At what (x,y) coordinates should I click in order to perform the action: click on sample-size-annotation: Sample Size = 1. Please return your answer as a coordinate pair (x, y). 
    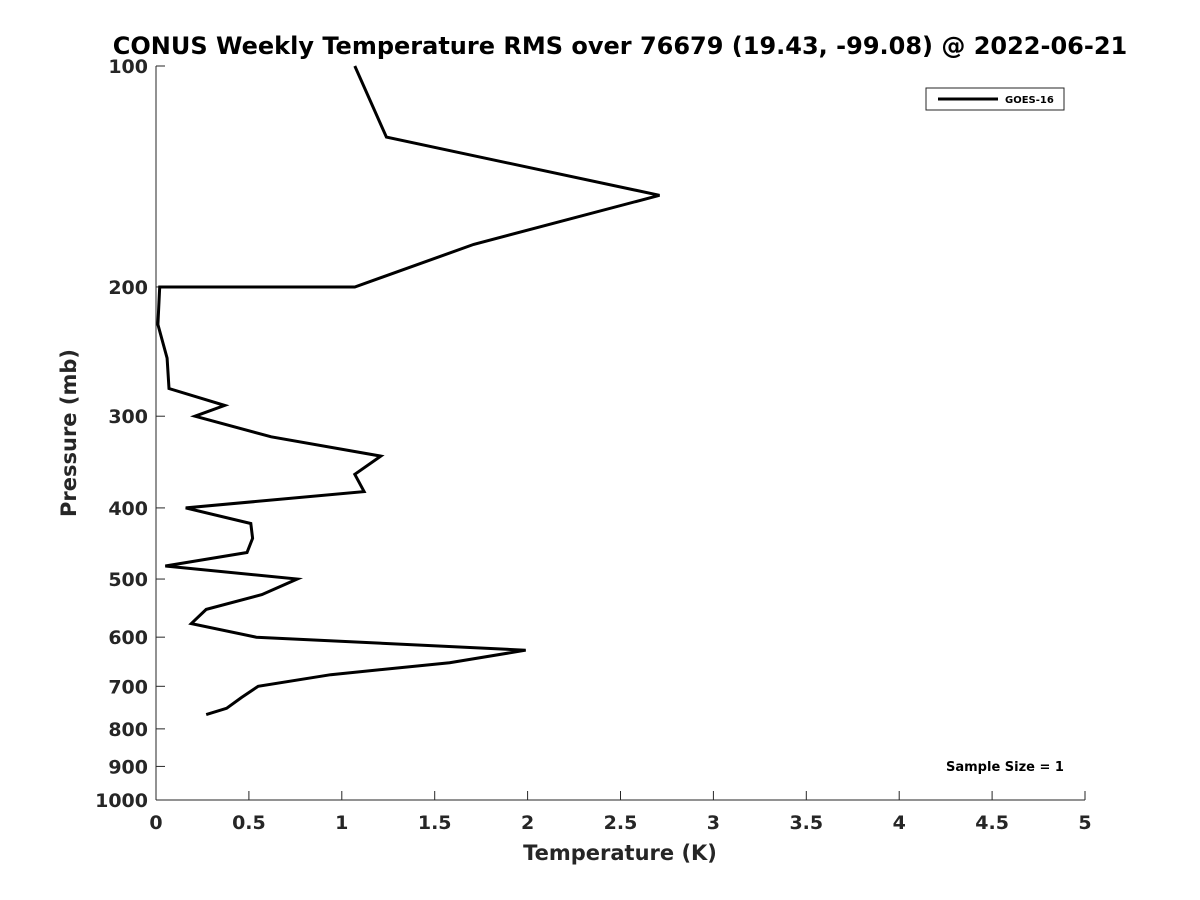
    Looking at the image, I should click on (1005, 767).